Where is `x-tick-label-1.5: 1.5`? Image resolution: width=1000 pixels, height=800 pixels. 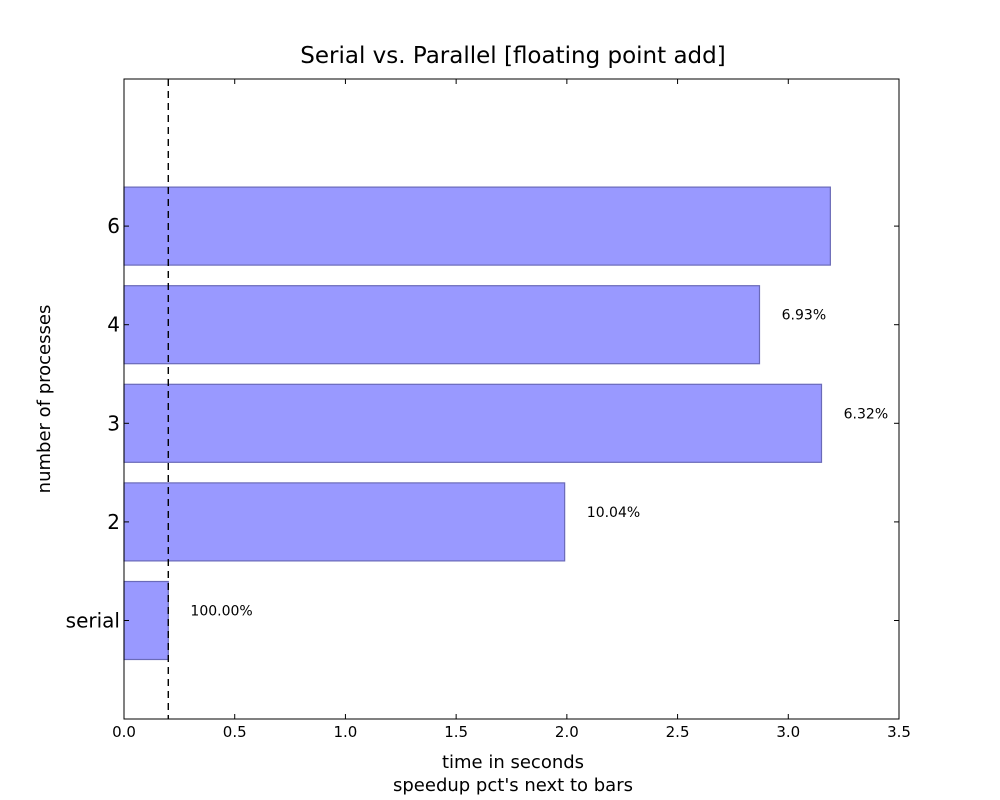 x-tick-label-1.5: 1.5 is located at coordinates (456, 732).